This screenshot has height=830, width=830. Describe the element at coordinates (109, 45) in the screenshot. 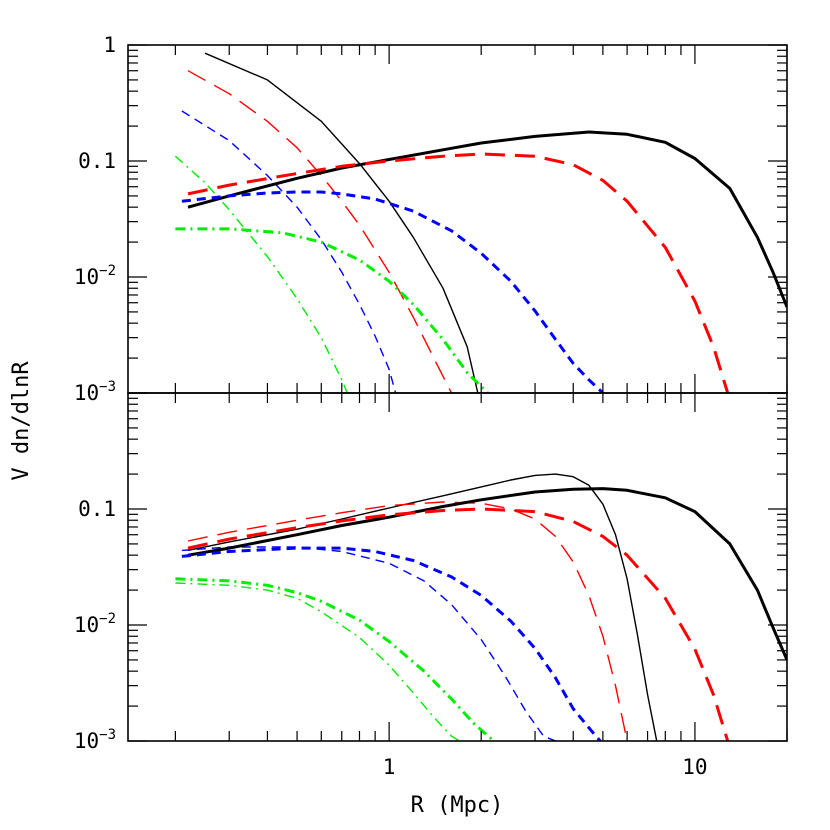

I see `y-tick-label: 1` at that location.